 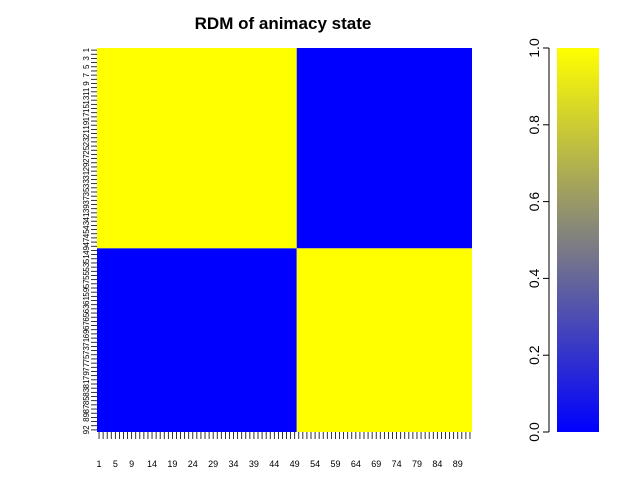 What do you see at coordinates (86, 341) in the screenshot?
I see `y-tick-label: 71` at bounding box center [86, 341].